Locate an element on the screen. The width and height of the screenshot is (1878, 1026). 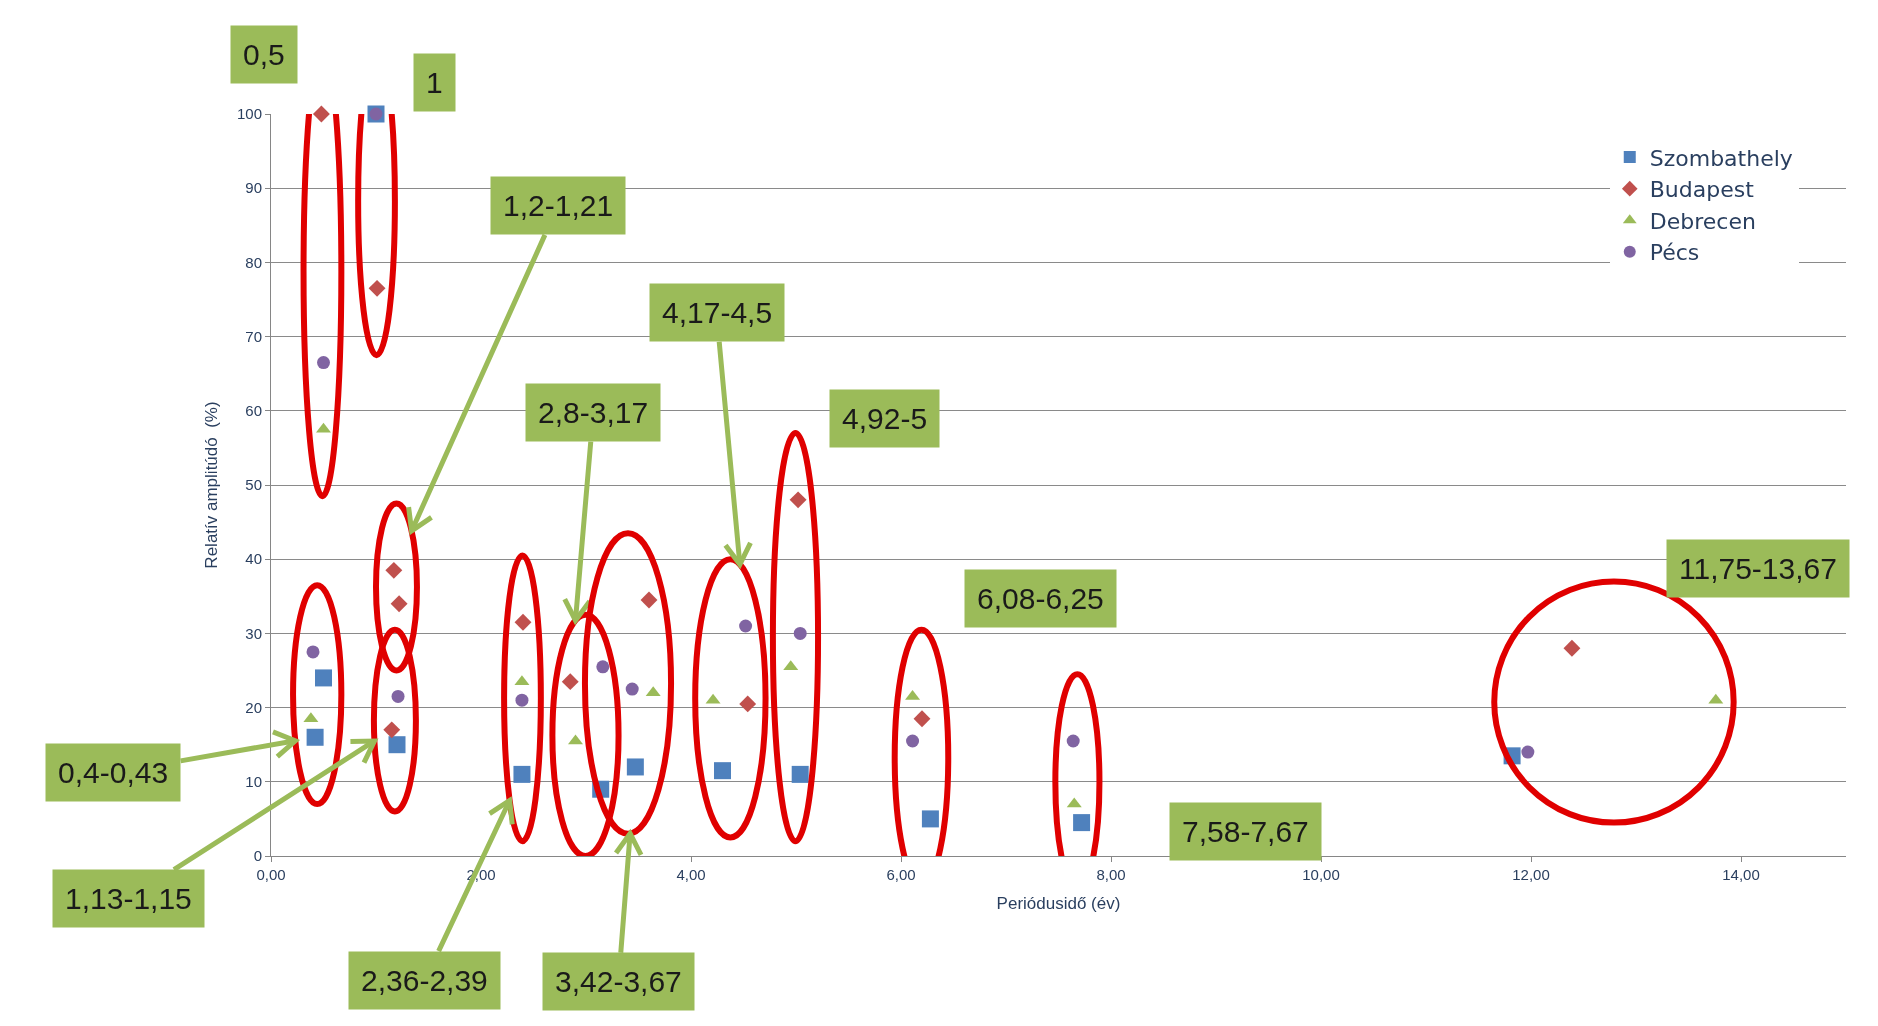
y-tick-label: 10 is located at coordinates (253, 782).